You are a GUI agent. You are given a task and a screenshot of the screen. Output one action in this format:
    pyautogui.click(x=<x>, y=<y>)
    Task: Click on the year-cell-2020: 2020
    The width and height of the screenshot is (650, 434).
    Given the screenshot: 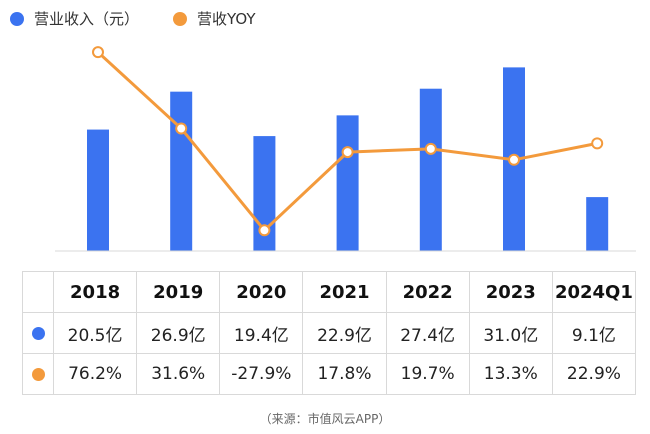 What is the action you would take?
    pyautogui.click(x=261, y=292)
    